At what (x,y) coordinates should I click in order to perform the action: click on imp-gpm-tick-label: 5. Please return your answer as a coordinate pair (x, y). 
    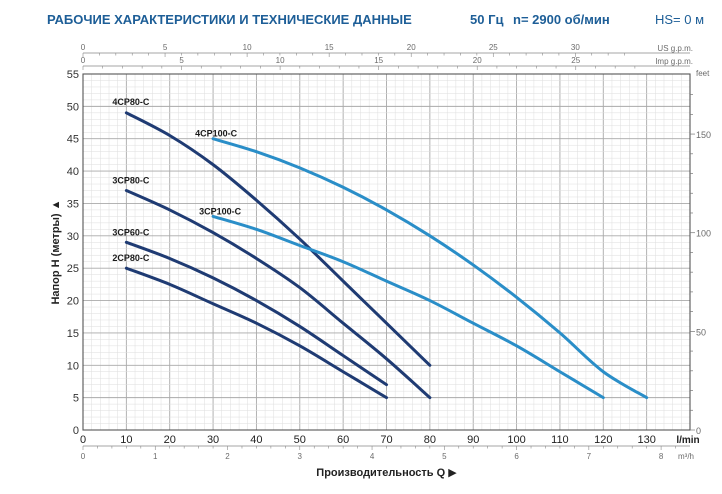
    Looking at the image, I should click on (181, 60).